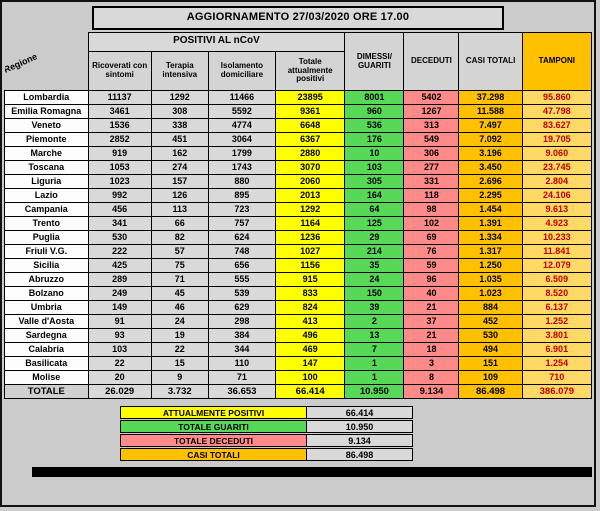 This screenshot has height=511, width=600. What do you see at coordinates (310, 293) in the screenshot?
I see `table-cell: 833` at bounding box center [310, 293].